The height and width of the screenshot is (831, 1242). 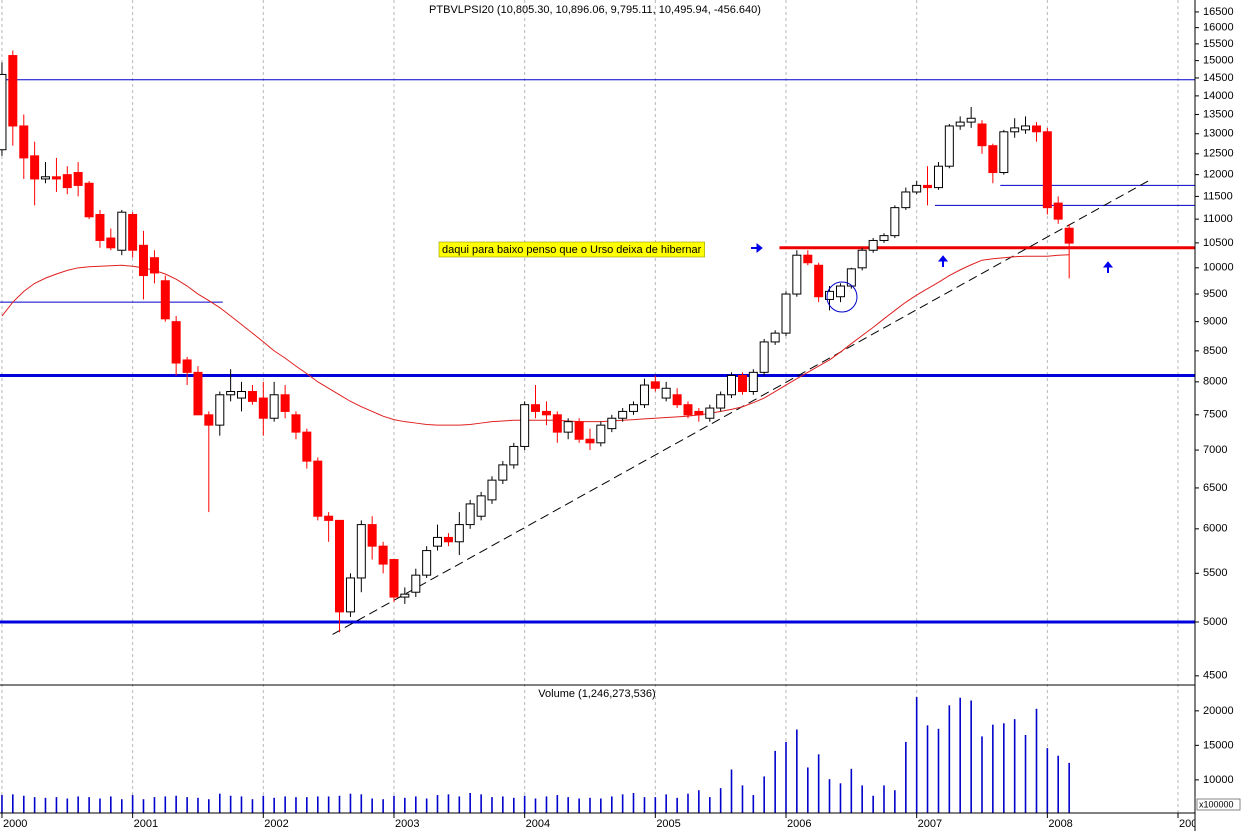 I want to click on y-tick-label: 16500, so click(x=1218, y=12).